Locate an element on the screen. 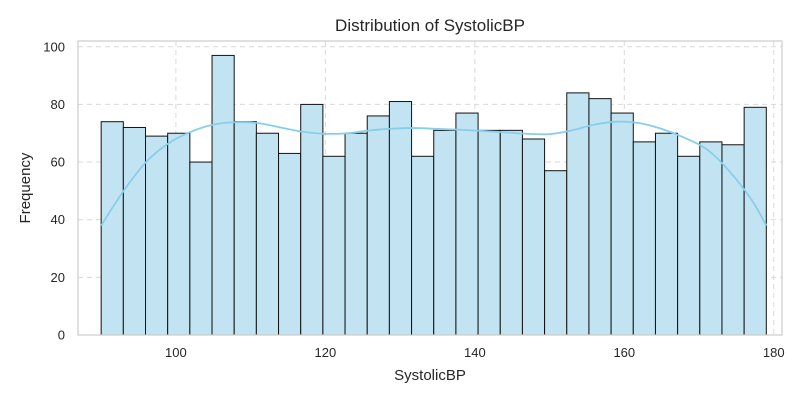 Image resolution: width=800 pixels, height=400 pixels. x-tick-label: 140 is located at coordinates (475, 352).